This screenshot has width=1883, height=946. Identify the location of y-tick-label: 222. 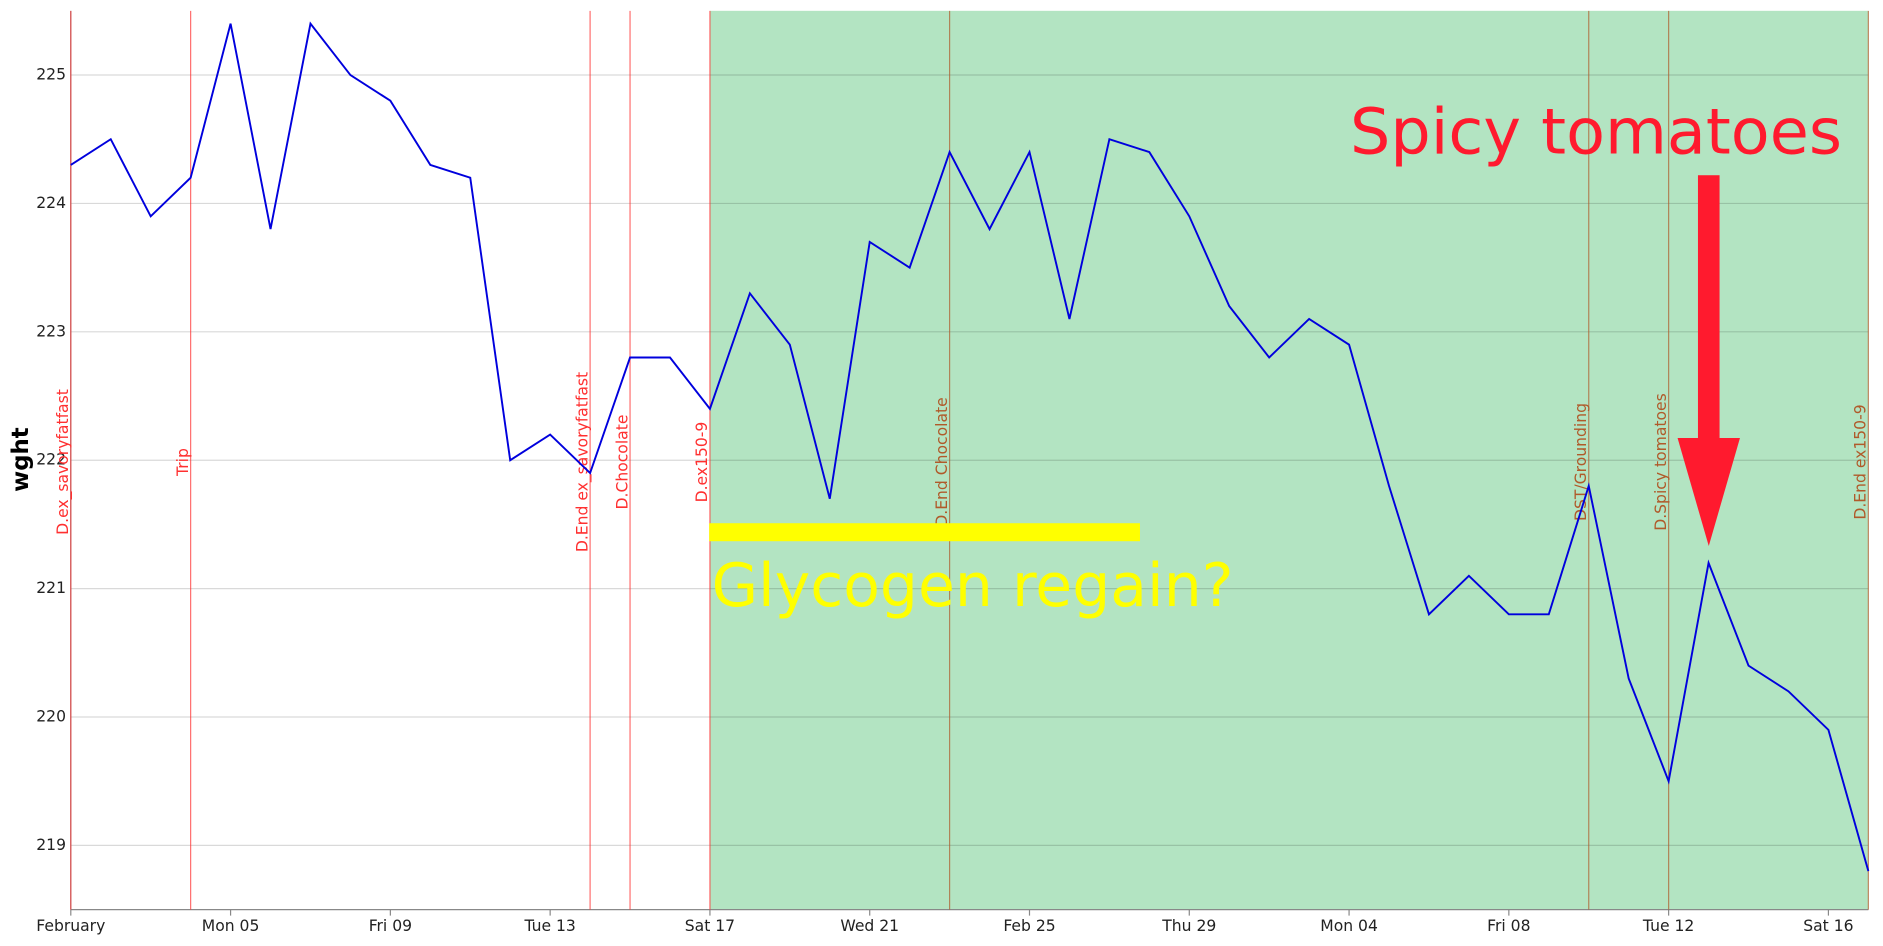
(51, 460).